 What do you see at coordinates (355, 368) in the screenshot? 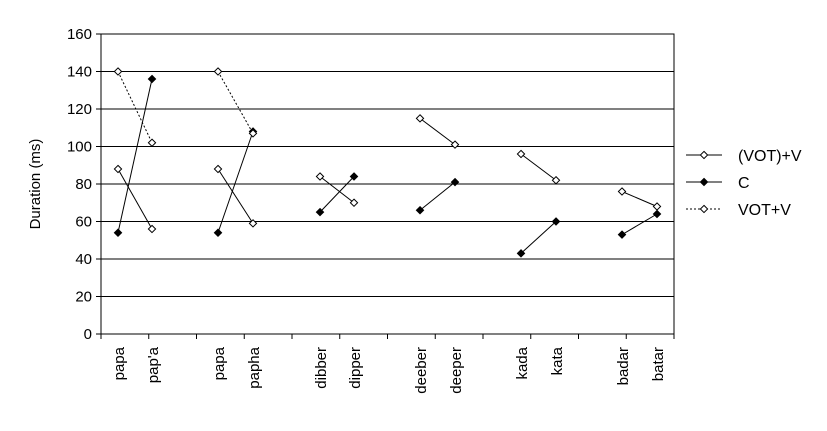
I see `x-tick-label-5: dipper` at bounding box center [355, 368].